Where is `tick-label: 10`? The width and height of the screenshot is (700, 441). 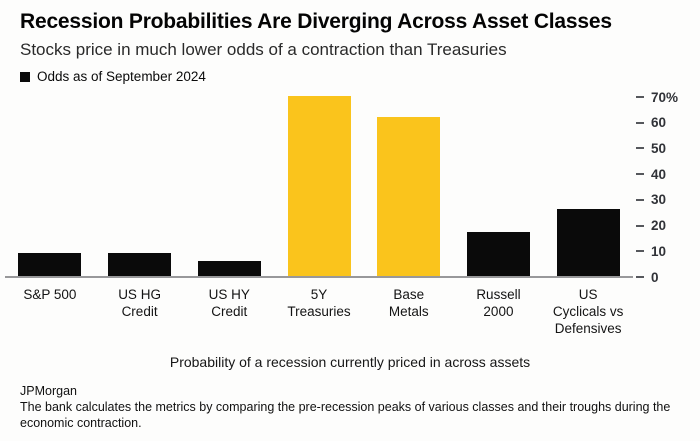
tick-label: 10 is located at coordinates (659, 251).